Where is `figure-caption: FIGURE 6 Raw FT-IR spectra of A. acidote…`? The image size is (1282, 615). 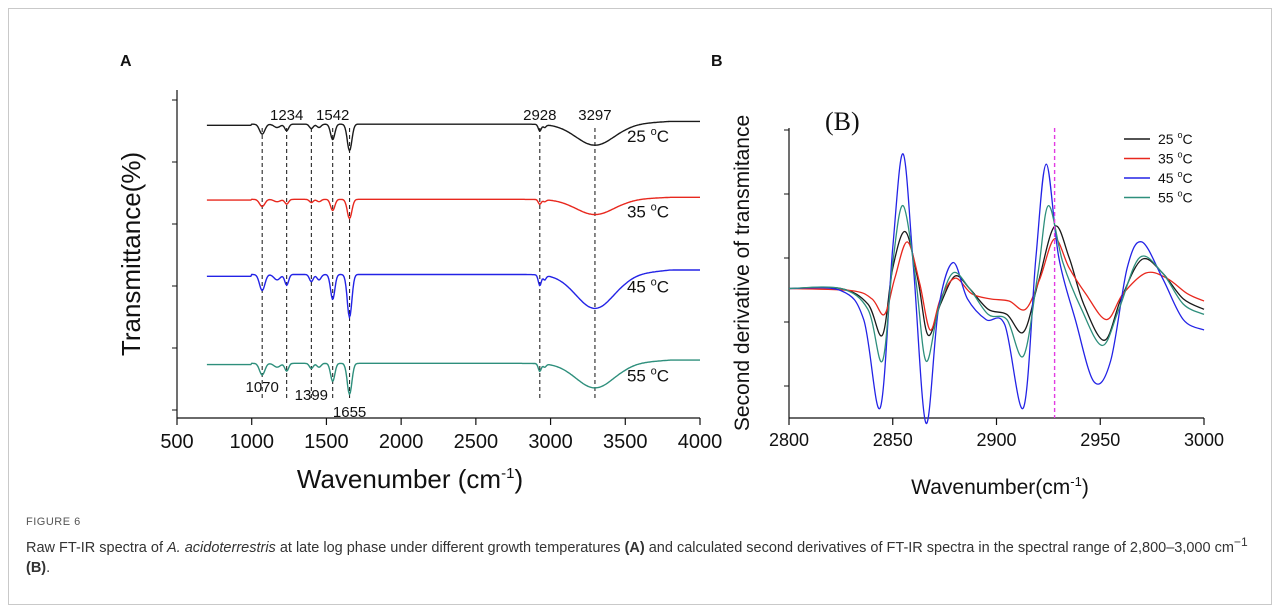
figure-caption: FIGURE 6 Raw FT-IR spectra of A. acidote… is located at coordinates (641, 547).